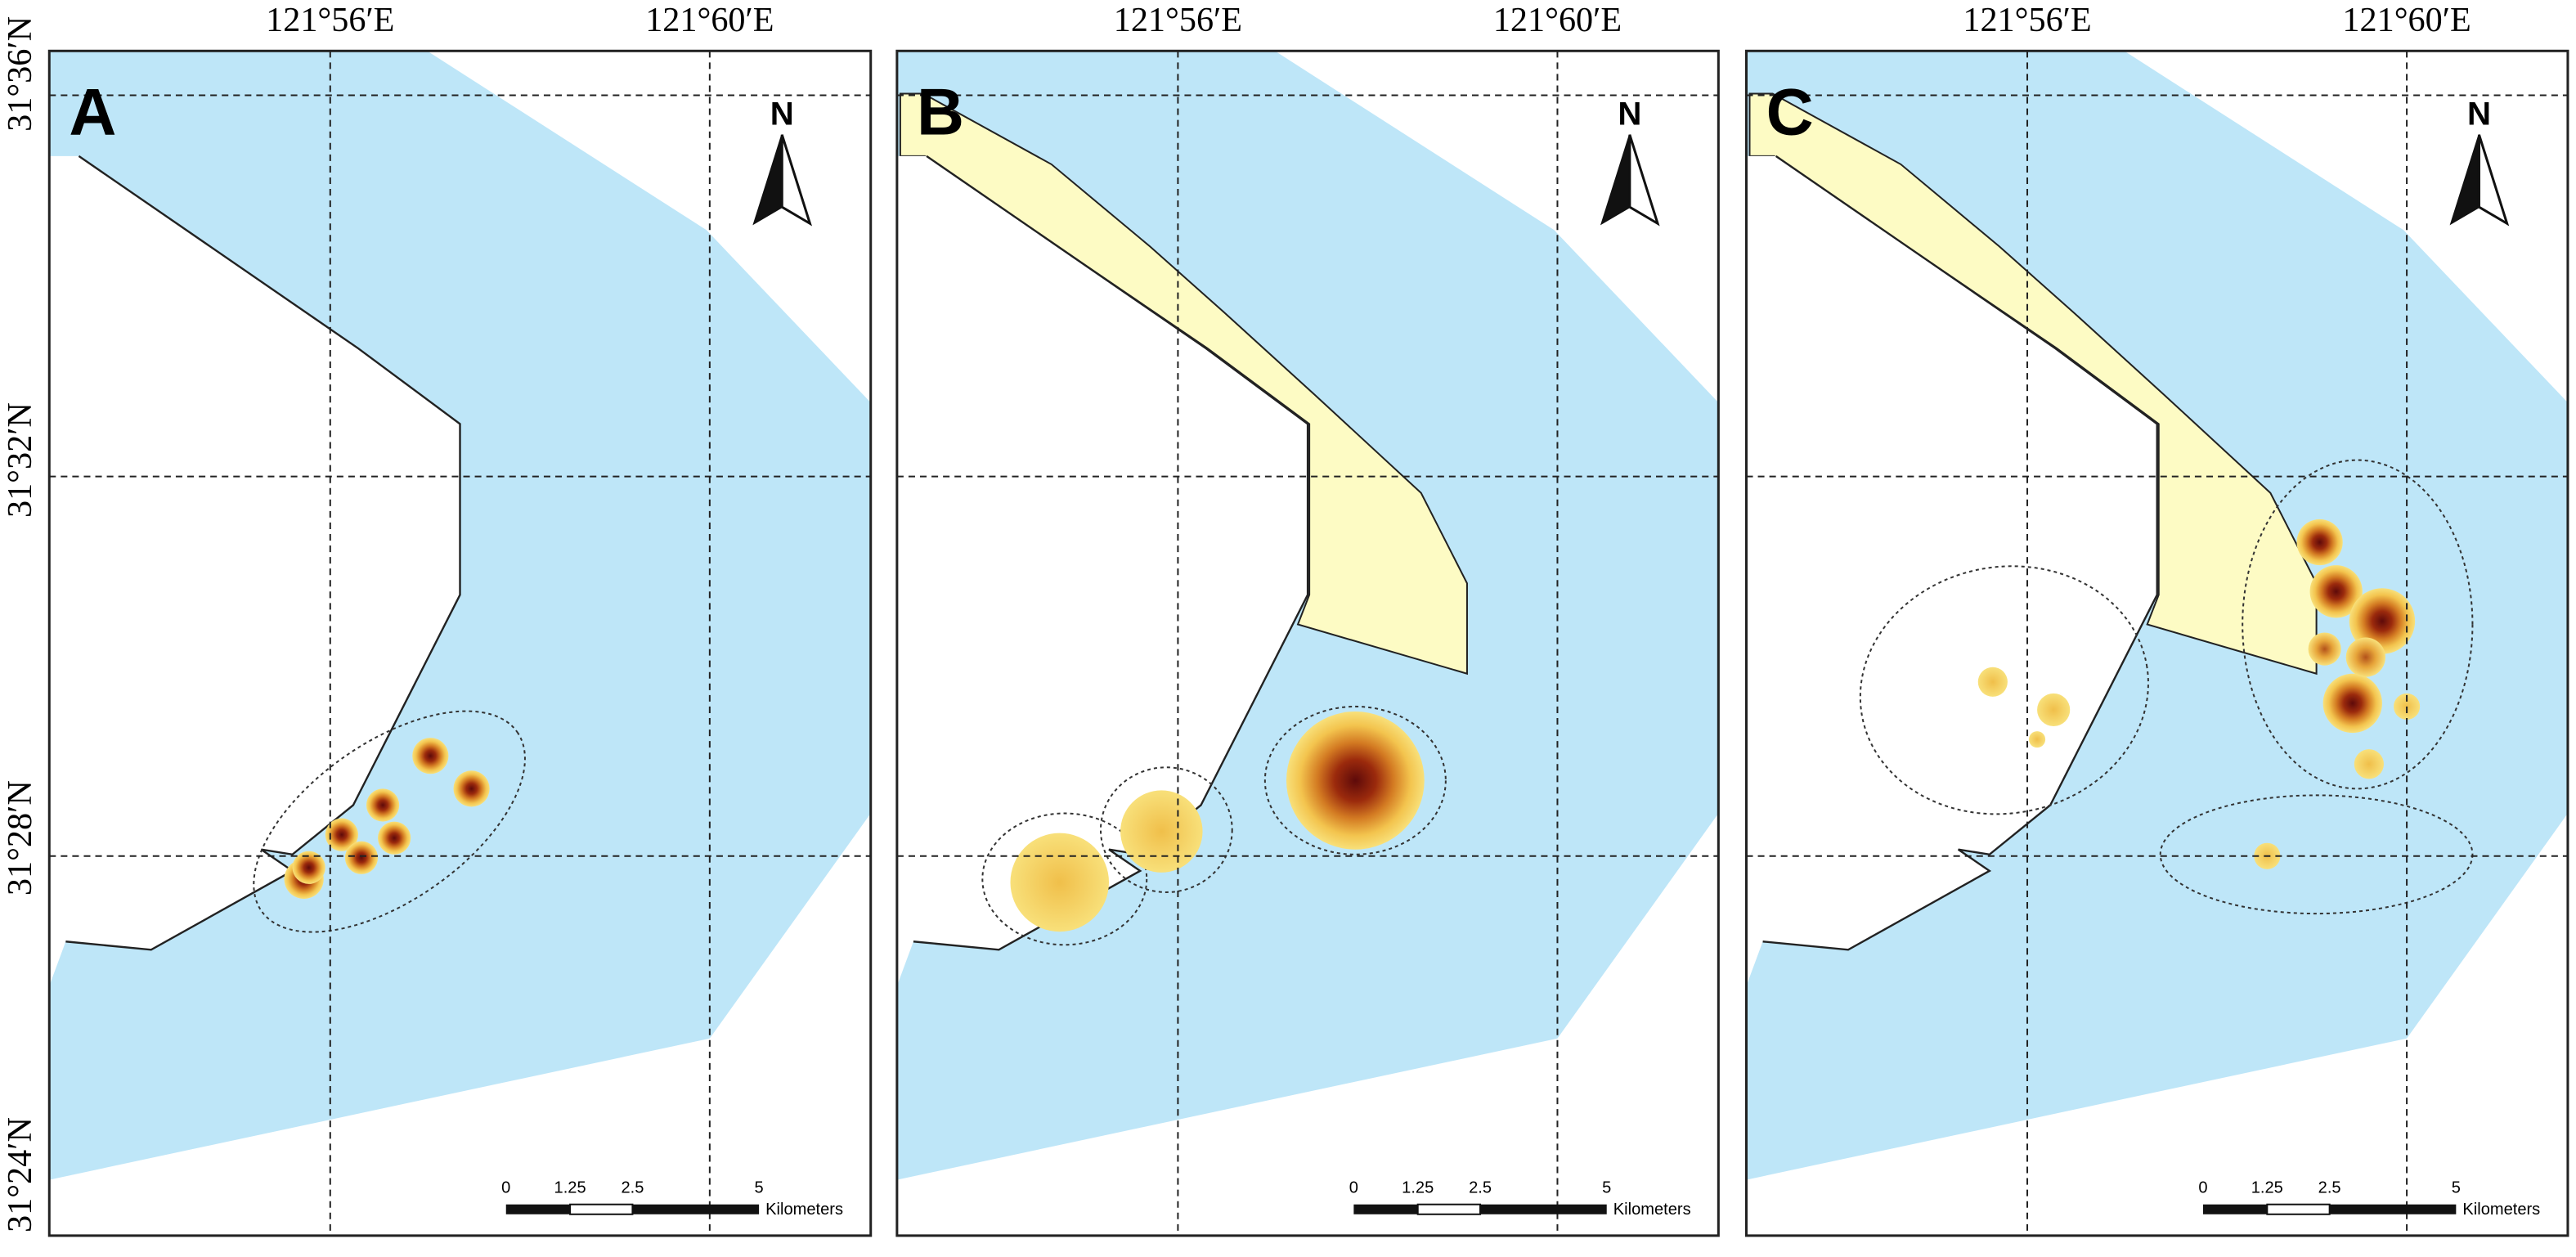 The width and height of the screenshot is (2576, 1257). What do you see at coordinates (1790, 113) in the screenshot?
I see `panel-label: C` at bounding box center [1790, 113].